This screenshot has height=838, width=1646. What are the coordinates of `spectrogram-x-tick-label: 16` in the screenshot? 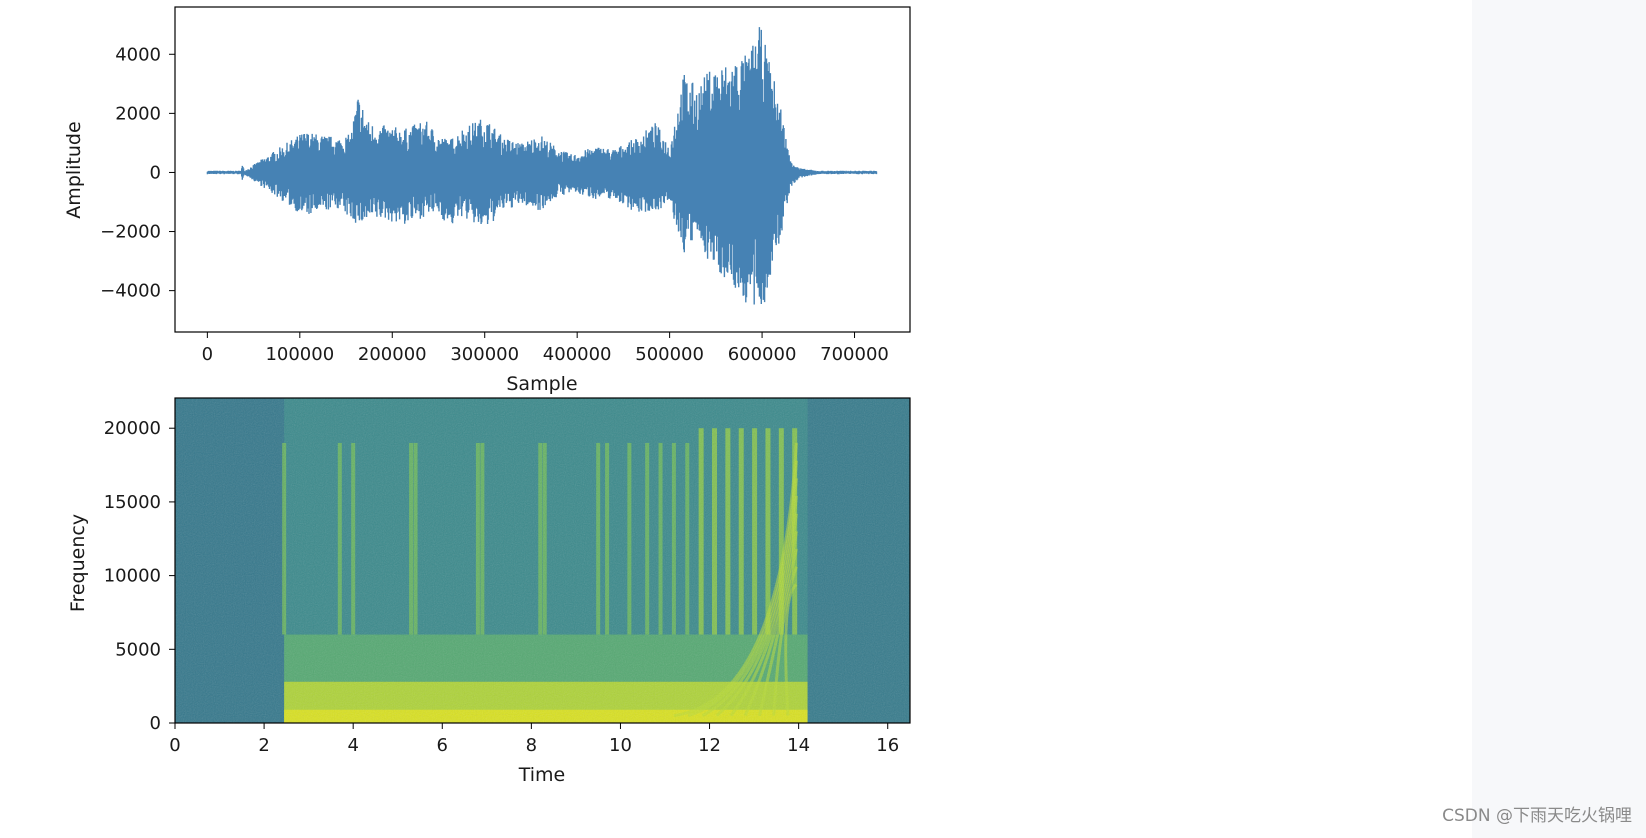 It's located at (887, 745).